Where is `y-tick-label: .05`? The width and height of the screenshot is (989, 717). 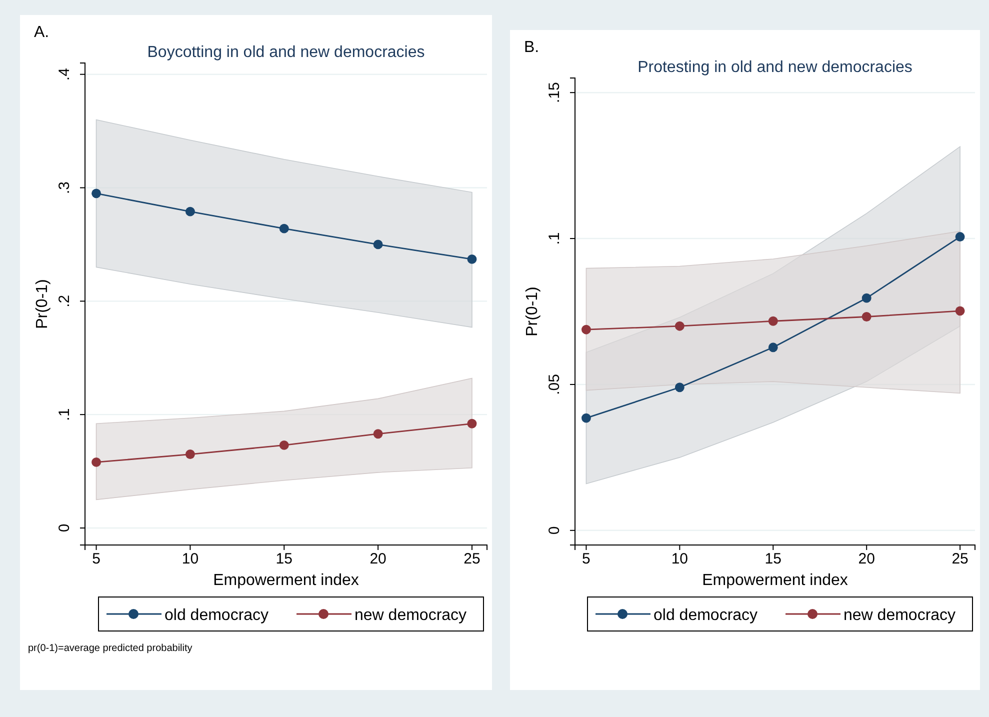 y-tick-label: .05 is located at coordinates (554, 384).